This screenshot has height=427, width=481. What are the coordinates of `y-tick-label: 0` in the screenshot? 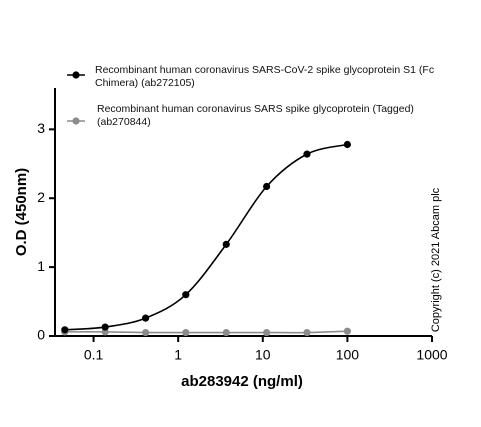 It's located at (41, 335).